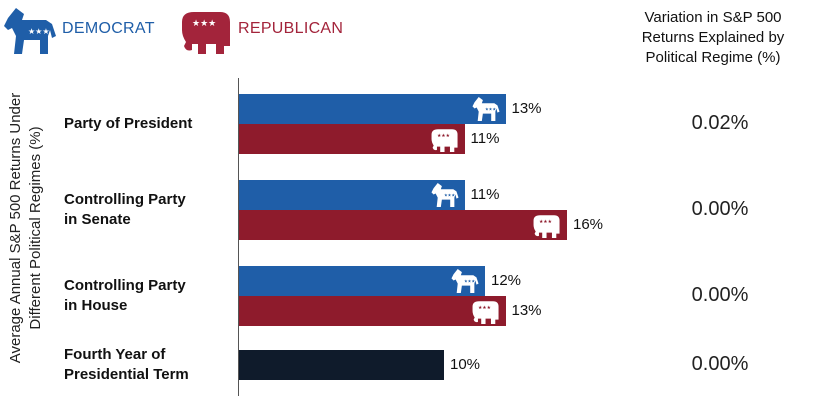 Image resolution: width=816 pixels, height=400 pixels. I want to click on chart-baseline, so click(238, 237).